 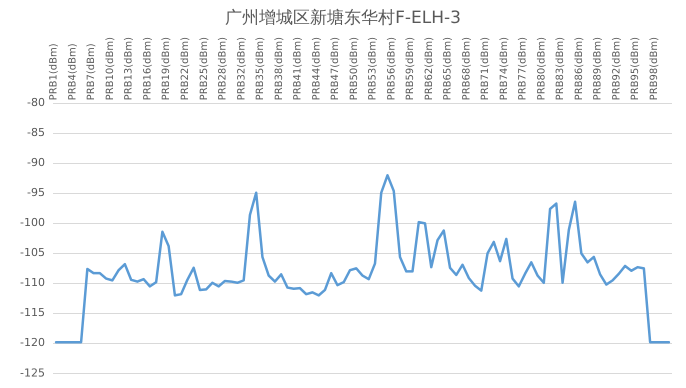 What do you see at coordinates (92, 71) in the screenshot?
I see `x-tick-label: PRB7(dBm)` at bounding box center [92, 71].